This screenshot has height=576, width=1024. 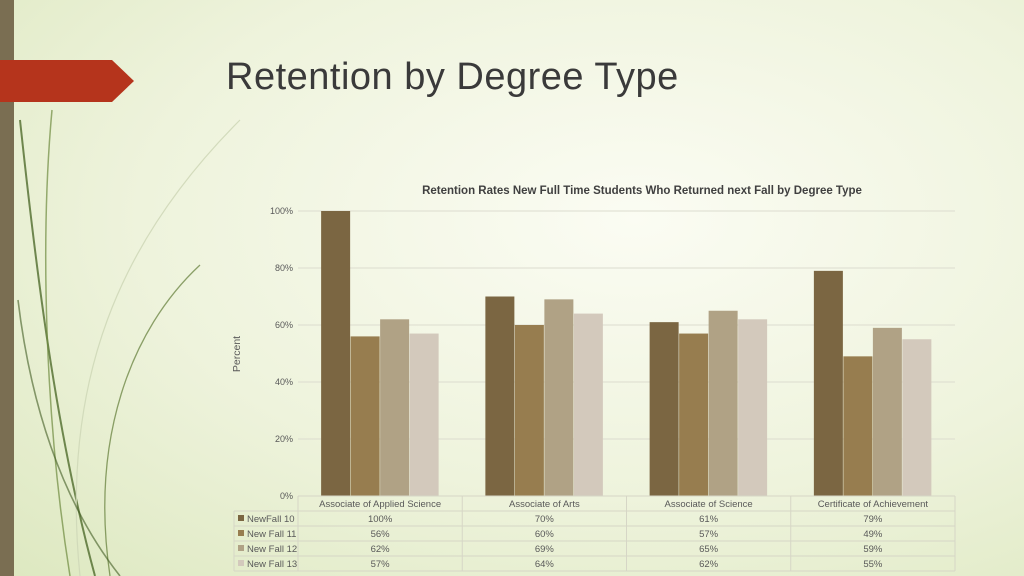 What do you see at coordinates (545, 534) in the screenshot?
I see `data-label: 60%` at bounding box center [545, 534].